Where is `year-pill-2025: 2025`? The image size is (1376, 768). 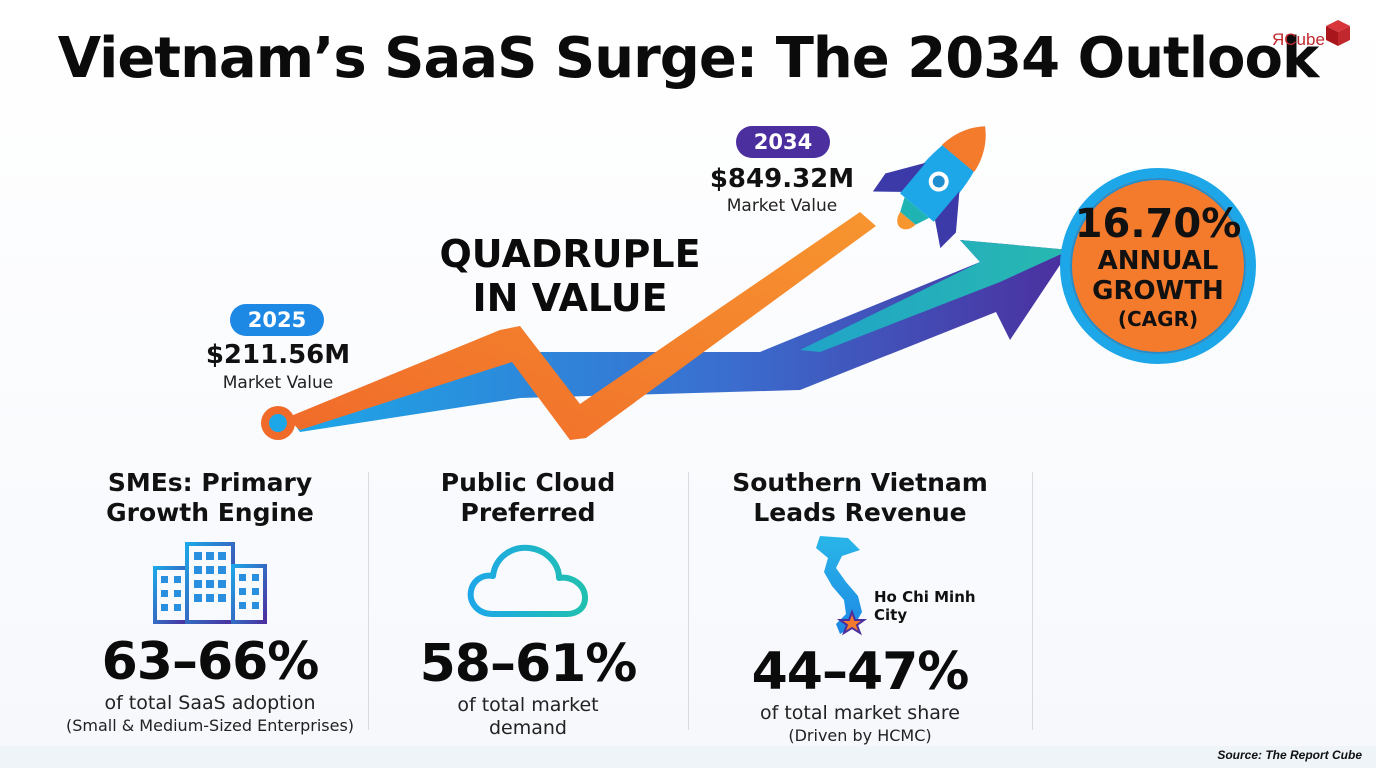
year-pill-2025: 2025 is located at coordinates (277, 320).